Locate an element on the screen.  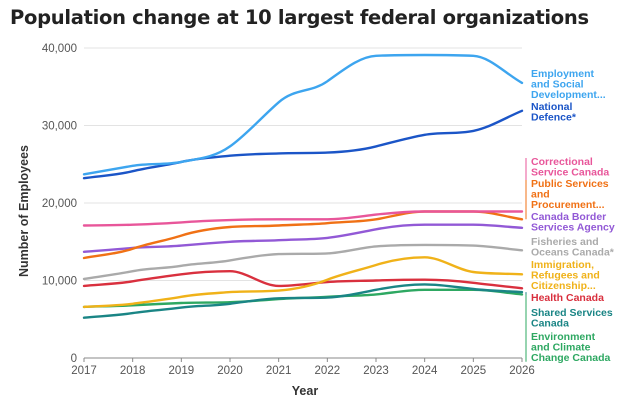
series-label-environment-and-climate-change-canada: Environment and Climate Change Canada is located at coordinates (571, 347).